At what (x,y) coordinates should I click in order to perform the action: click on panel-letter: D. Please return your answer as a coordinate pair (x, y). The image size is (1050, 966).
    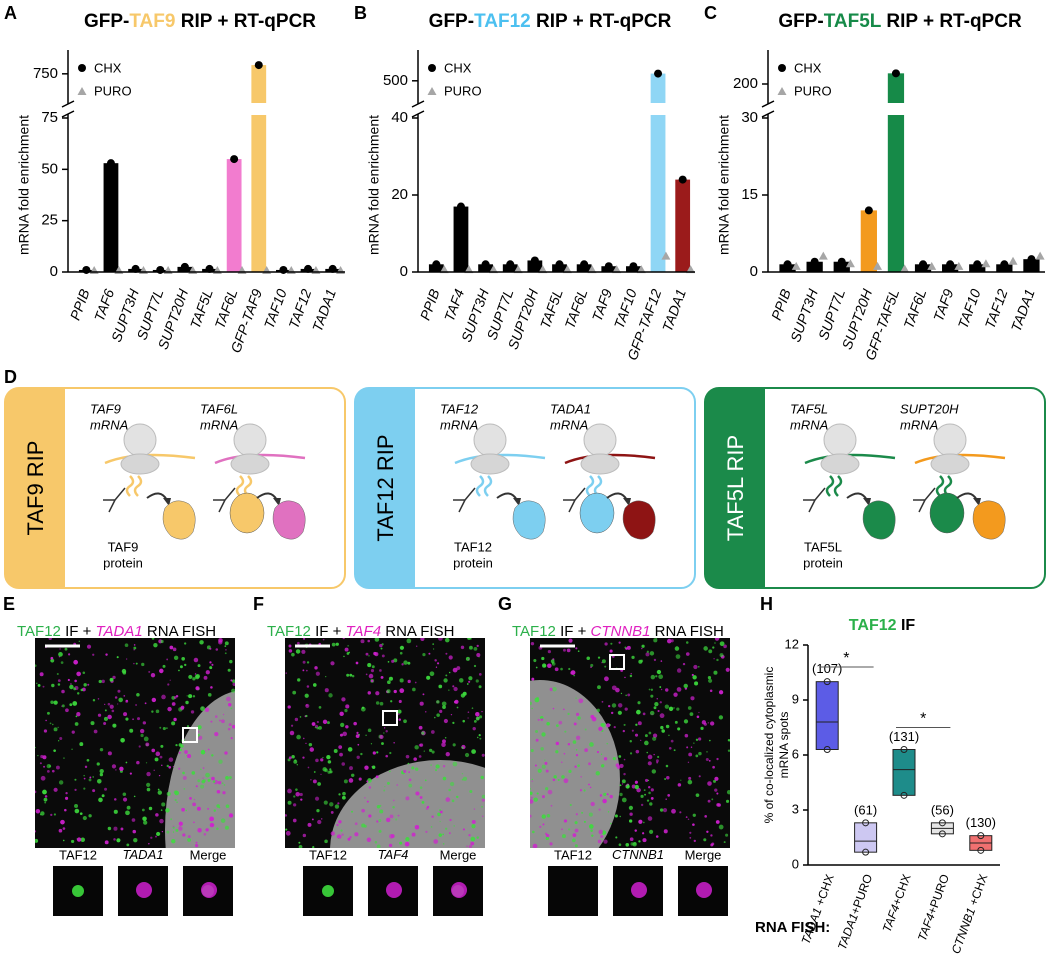
    Looking at the image, I should click on (10, 377).